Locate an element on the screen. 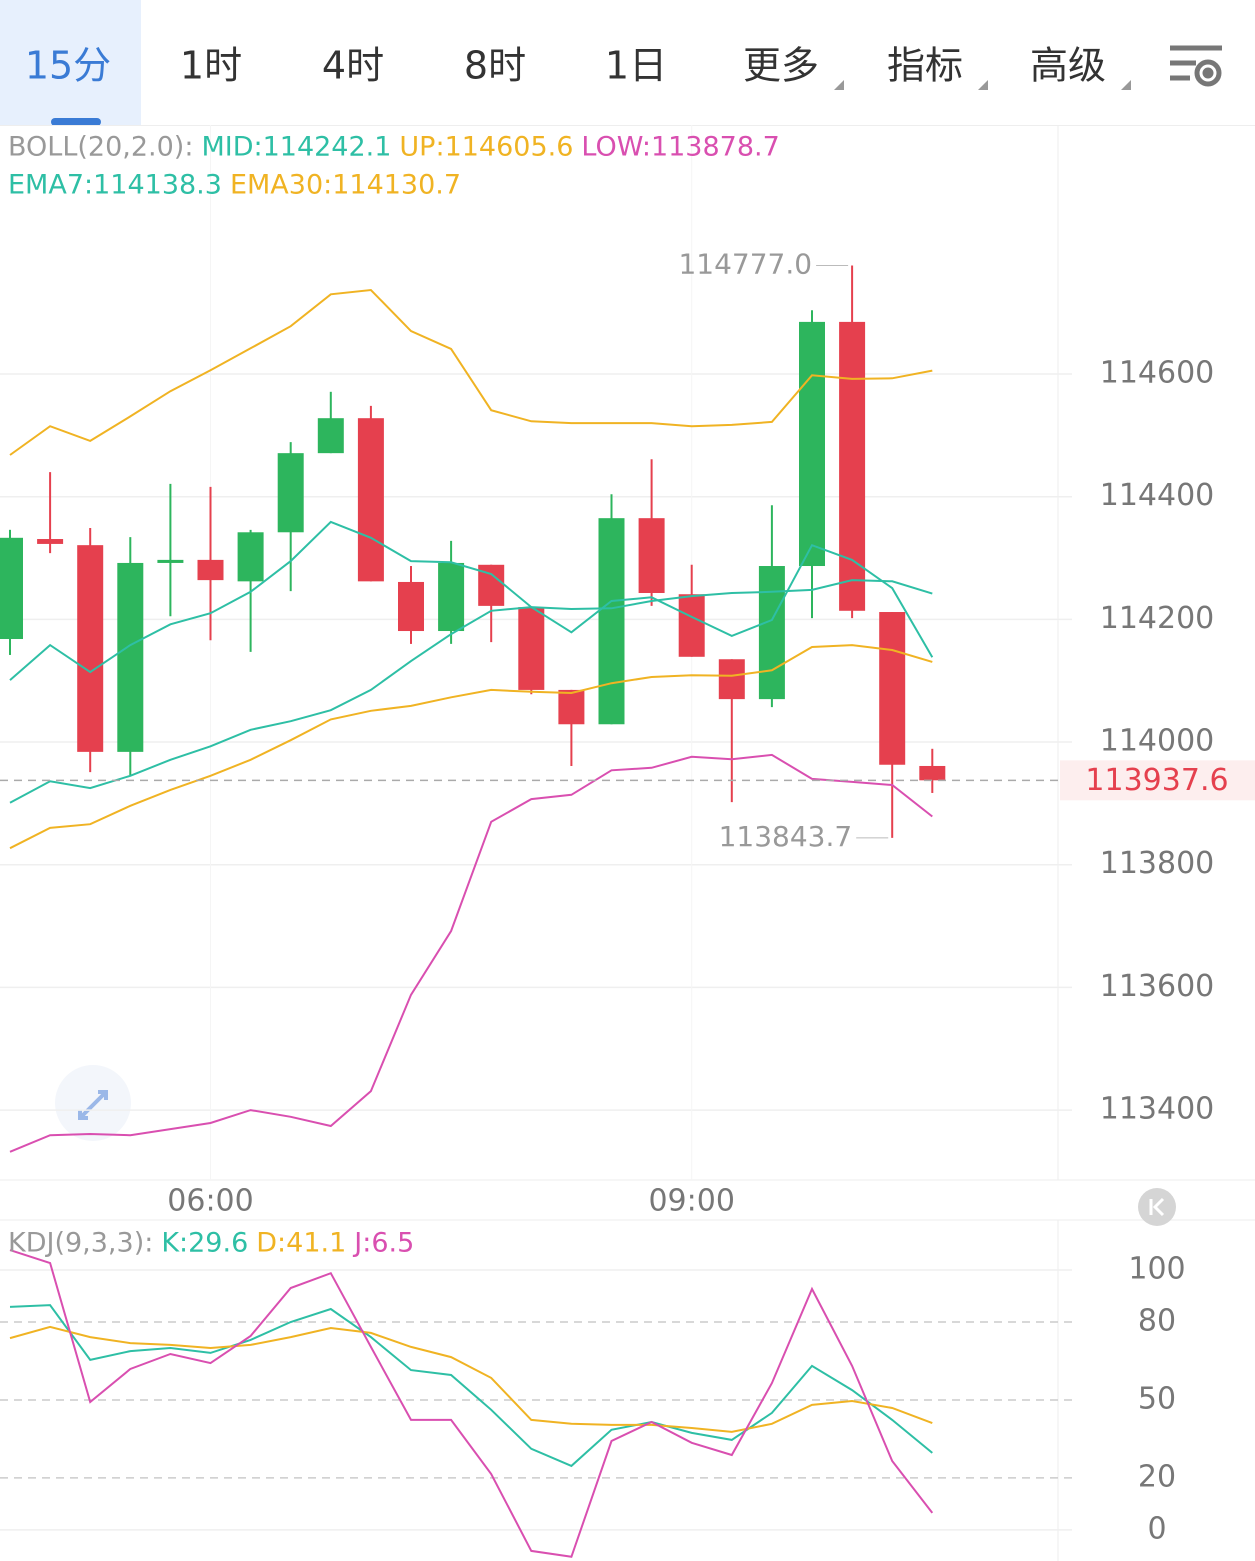  y-tick-label: 100 is located at coordinates (1156, 1269).